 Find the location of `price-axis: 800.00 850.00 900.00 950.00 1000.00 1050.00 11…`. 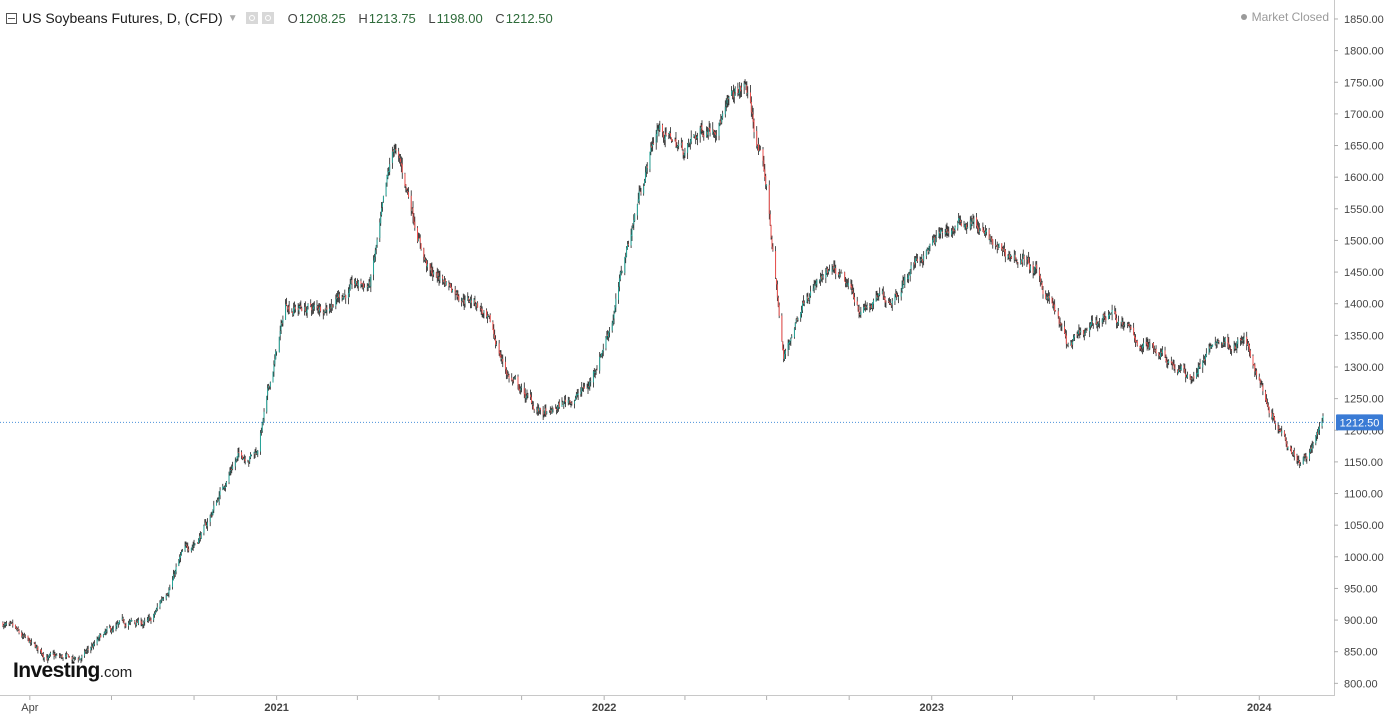

price-axis: 800.00 850.00 900.00 950.00 1000.00 1050.00 11… is located at coordinates (1359, 352).